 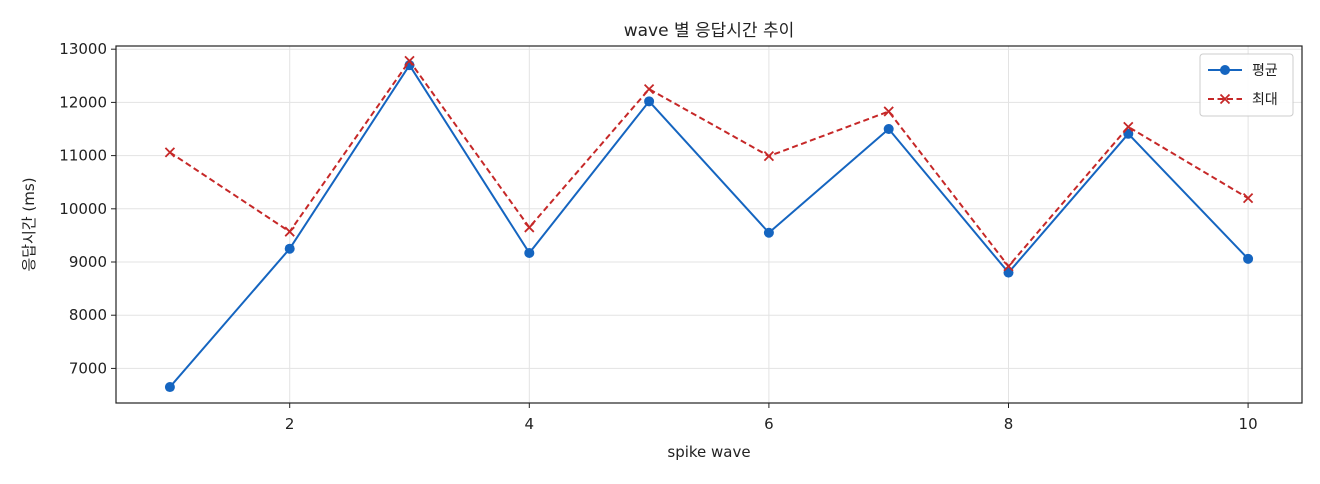 What do you see at coordinates (88, 368) in the screenshot?
I see `y-tick-label: 7000` at bounding box center [88, 368].